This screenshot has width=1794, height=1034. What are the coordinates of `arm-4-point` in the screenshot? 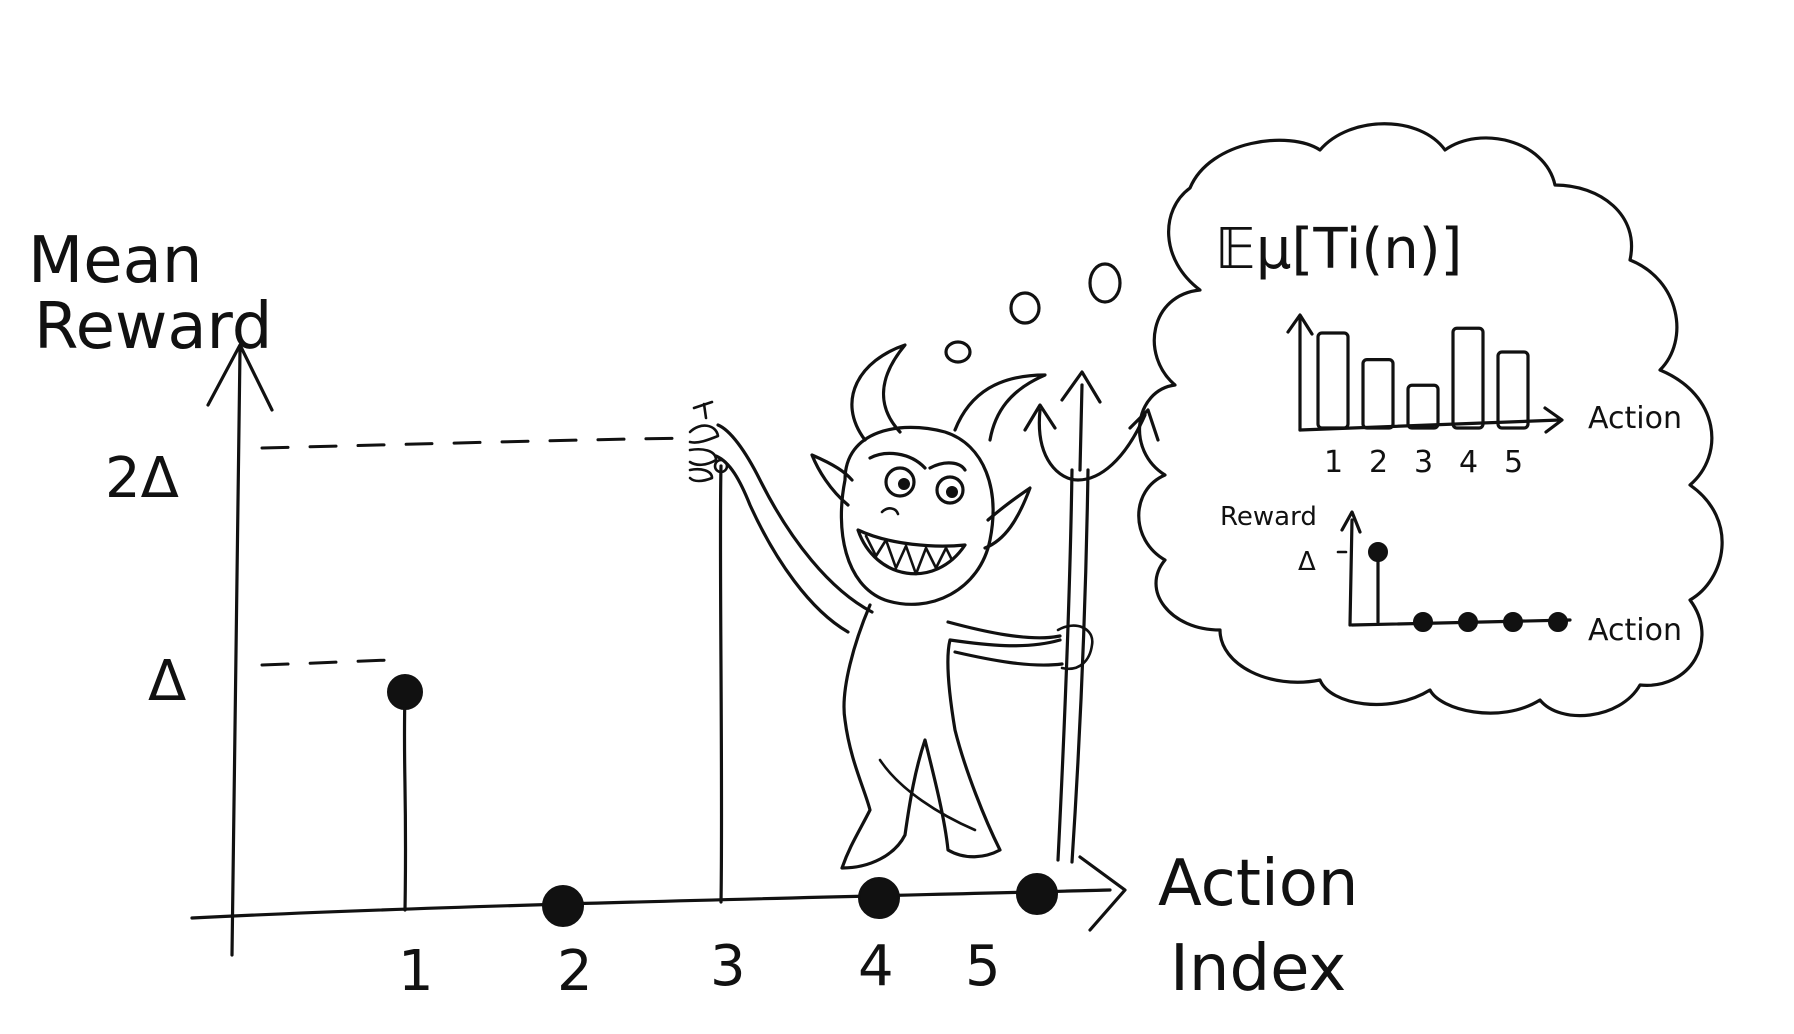 It's located at (879, 898).